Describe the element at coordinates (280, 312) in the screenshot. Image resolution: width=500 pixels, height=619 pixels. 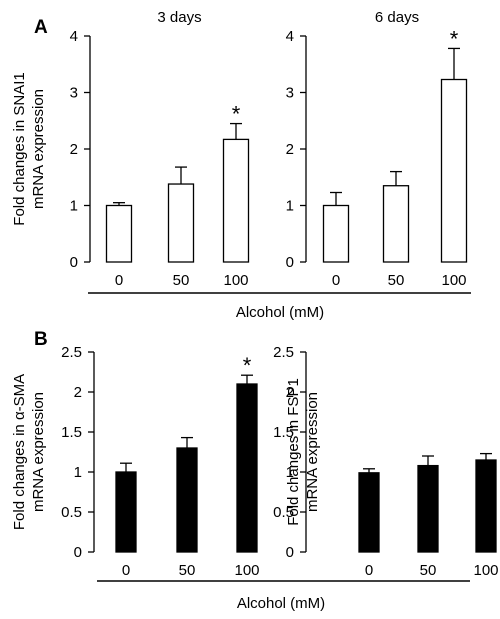
I see `x-axis-label-a: Alcohol (mM)` at that location.